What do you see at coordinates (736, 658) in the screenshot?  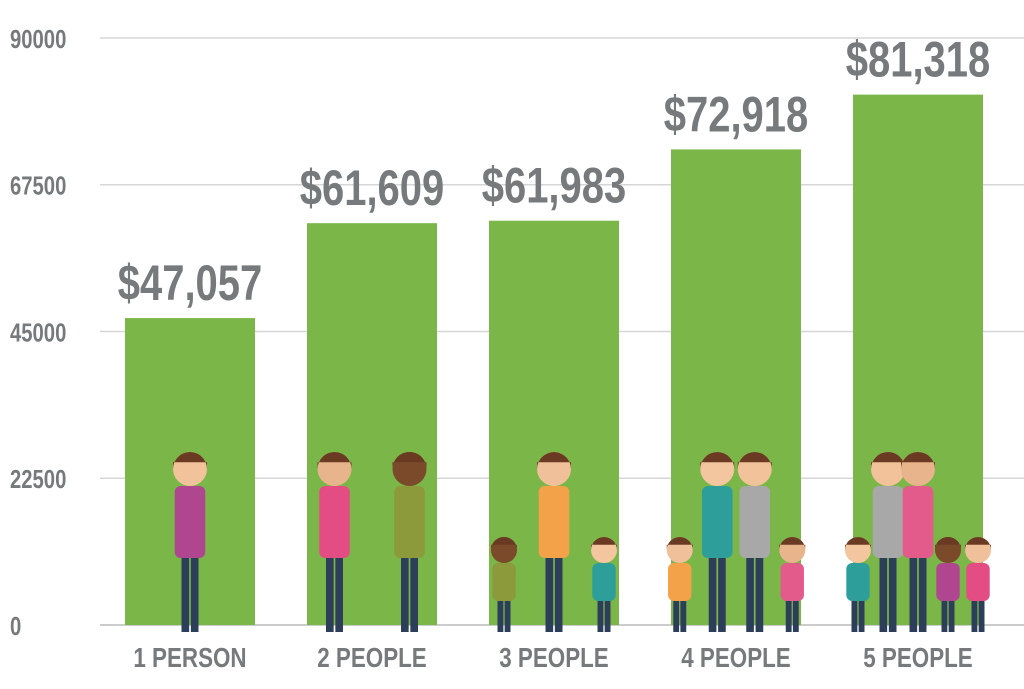 I see `x-tick-label: 4 PEOPLE` at bounding box center [736, 658].